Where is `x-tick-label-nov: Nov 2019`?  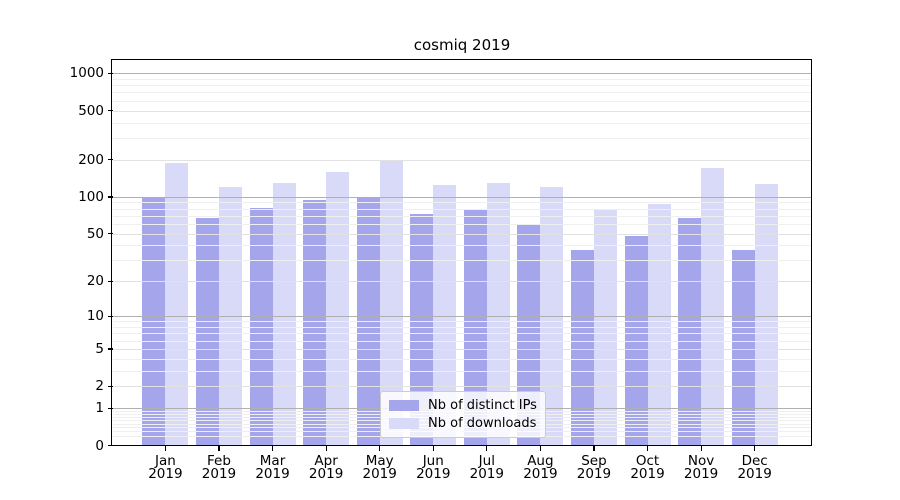
x-tick-label-nov: Nov 2019 is located at coordinates (701, 467).